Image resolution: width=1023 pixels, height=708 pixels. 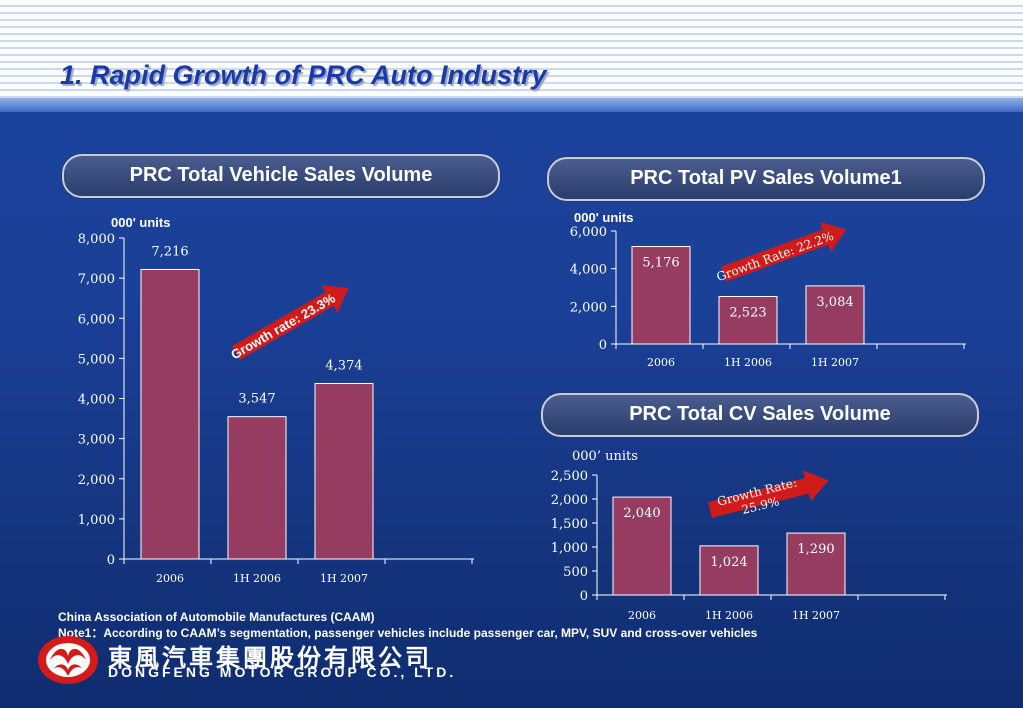 I want to click on cv-y-tick-label: 1,500, so click(x=569, y=524).